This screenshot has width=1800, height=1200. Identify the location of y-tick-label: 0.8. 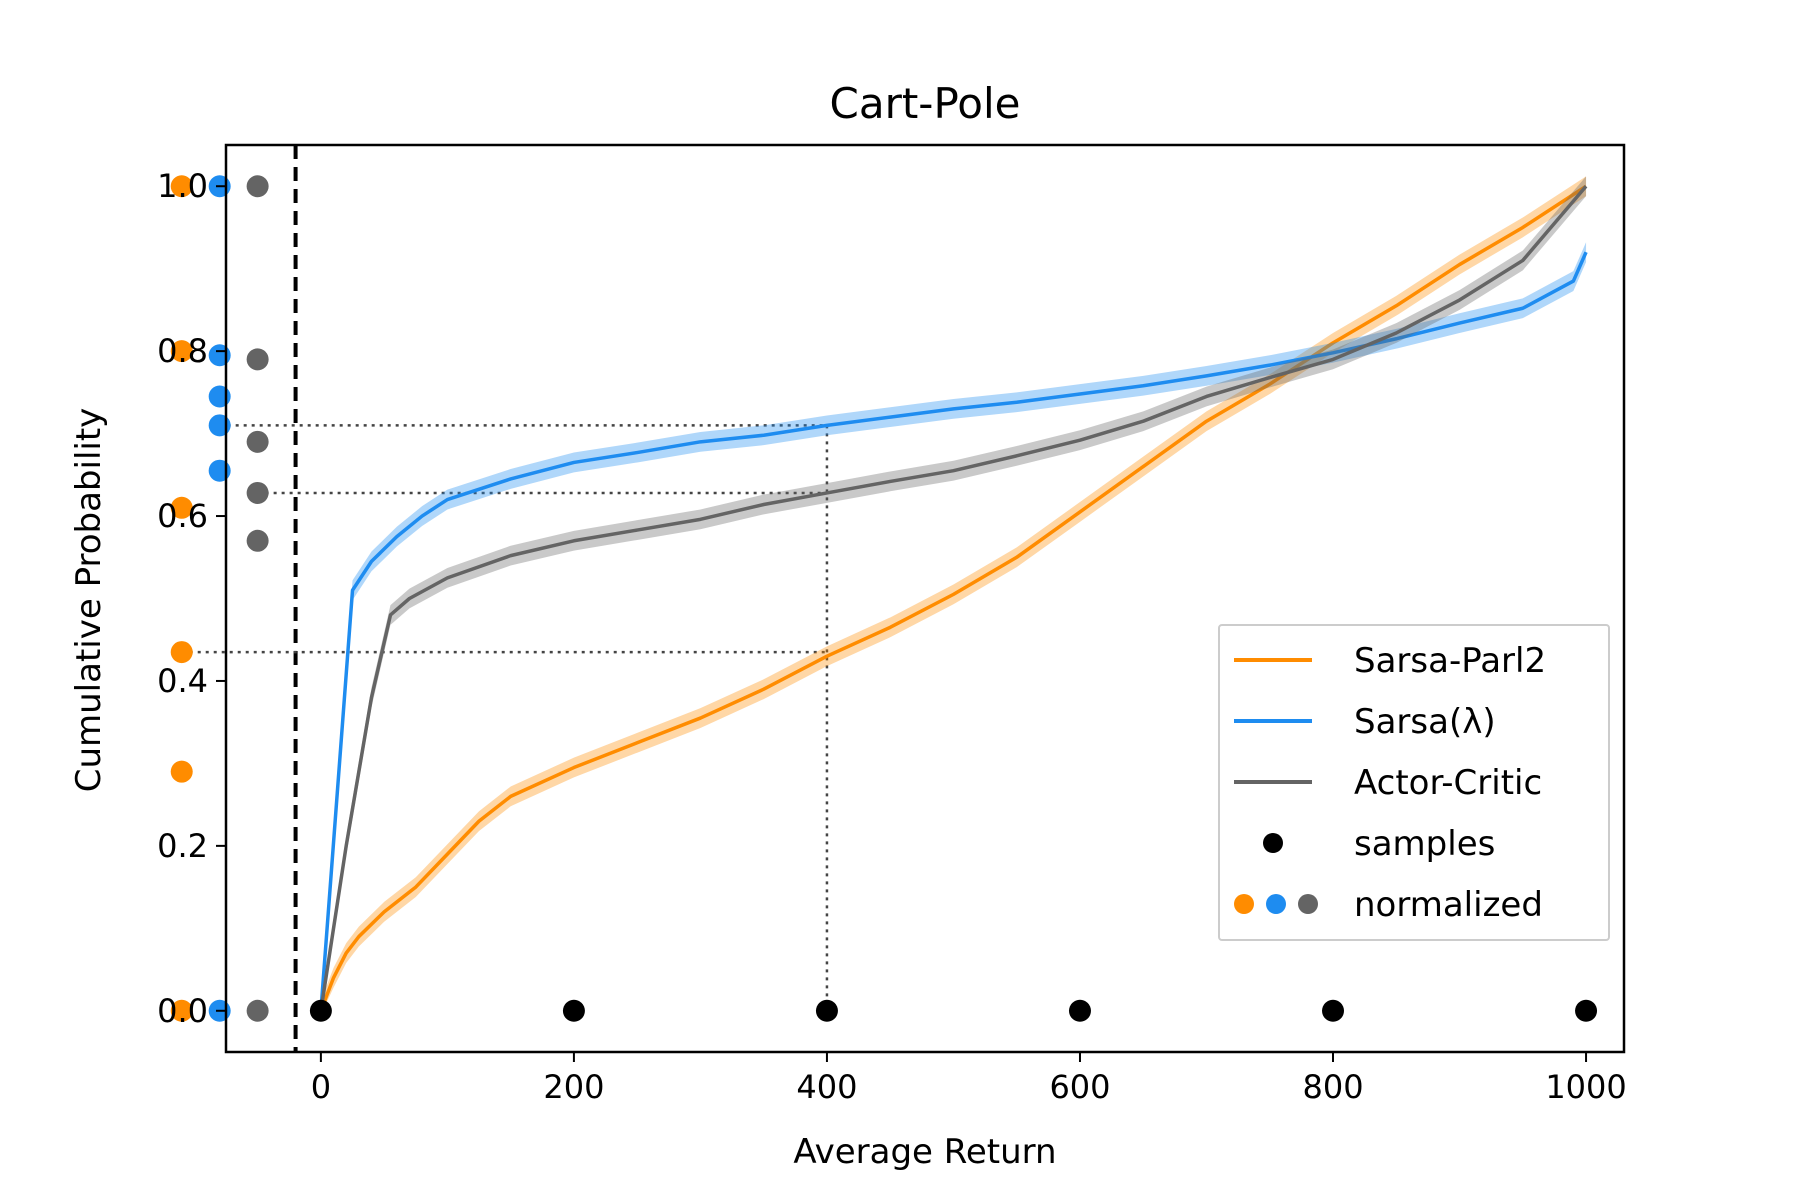
(182, 351).